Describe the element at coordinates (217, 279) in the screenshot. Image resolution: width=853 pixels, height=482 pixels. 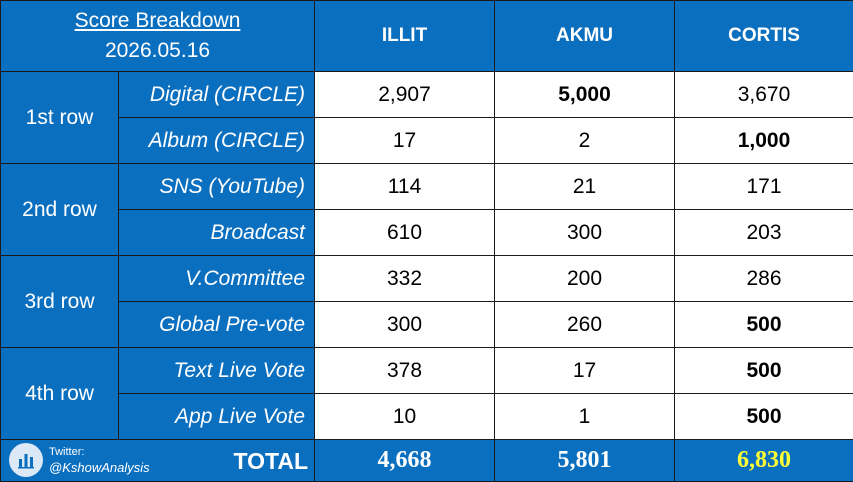
I see `row-label: V.Committee` at that location.